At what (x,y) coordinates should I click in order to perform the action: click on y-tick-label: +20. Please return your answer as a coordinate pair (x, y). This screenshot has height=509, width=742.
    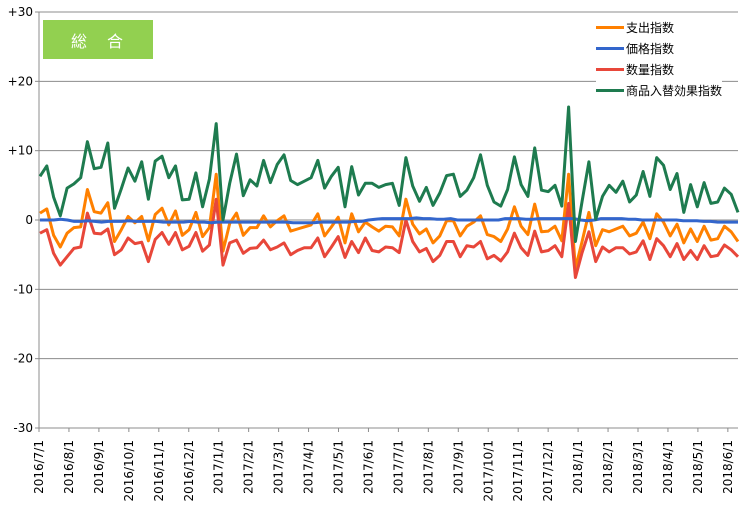
    Looking at the image, I should click on (20, 81).